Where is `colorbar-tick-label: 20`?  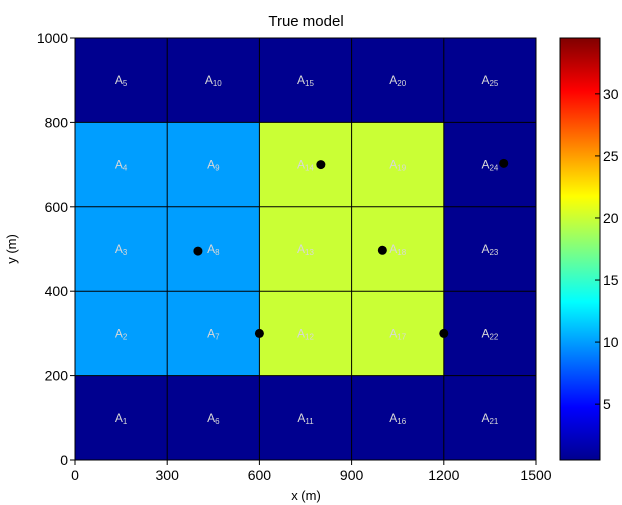
colorbar-tick-label: 20 is located at coordinates (611, 218).